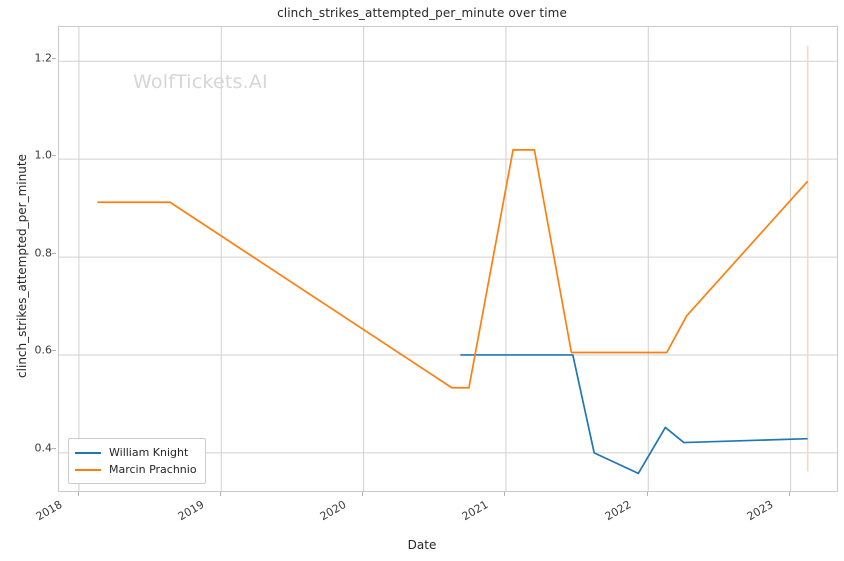  I want to click on x-tick-label-2019: 2019, so click(191, 511).